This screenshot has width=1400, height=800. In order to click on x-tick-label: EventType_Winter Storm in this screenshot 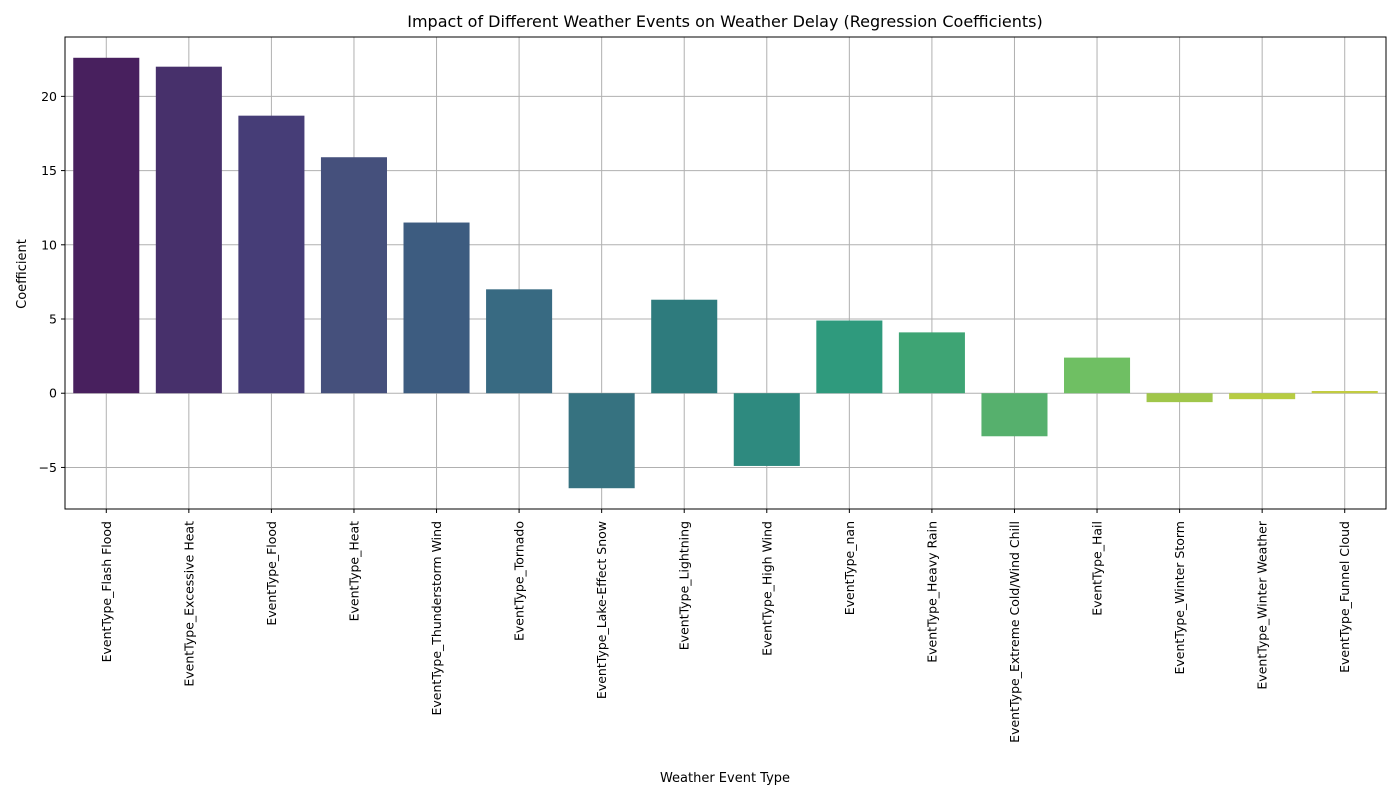, I will do `click(1179, 598)`.